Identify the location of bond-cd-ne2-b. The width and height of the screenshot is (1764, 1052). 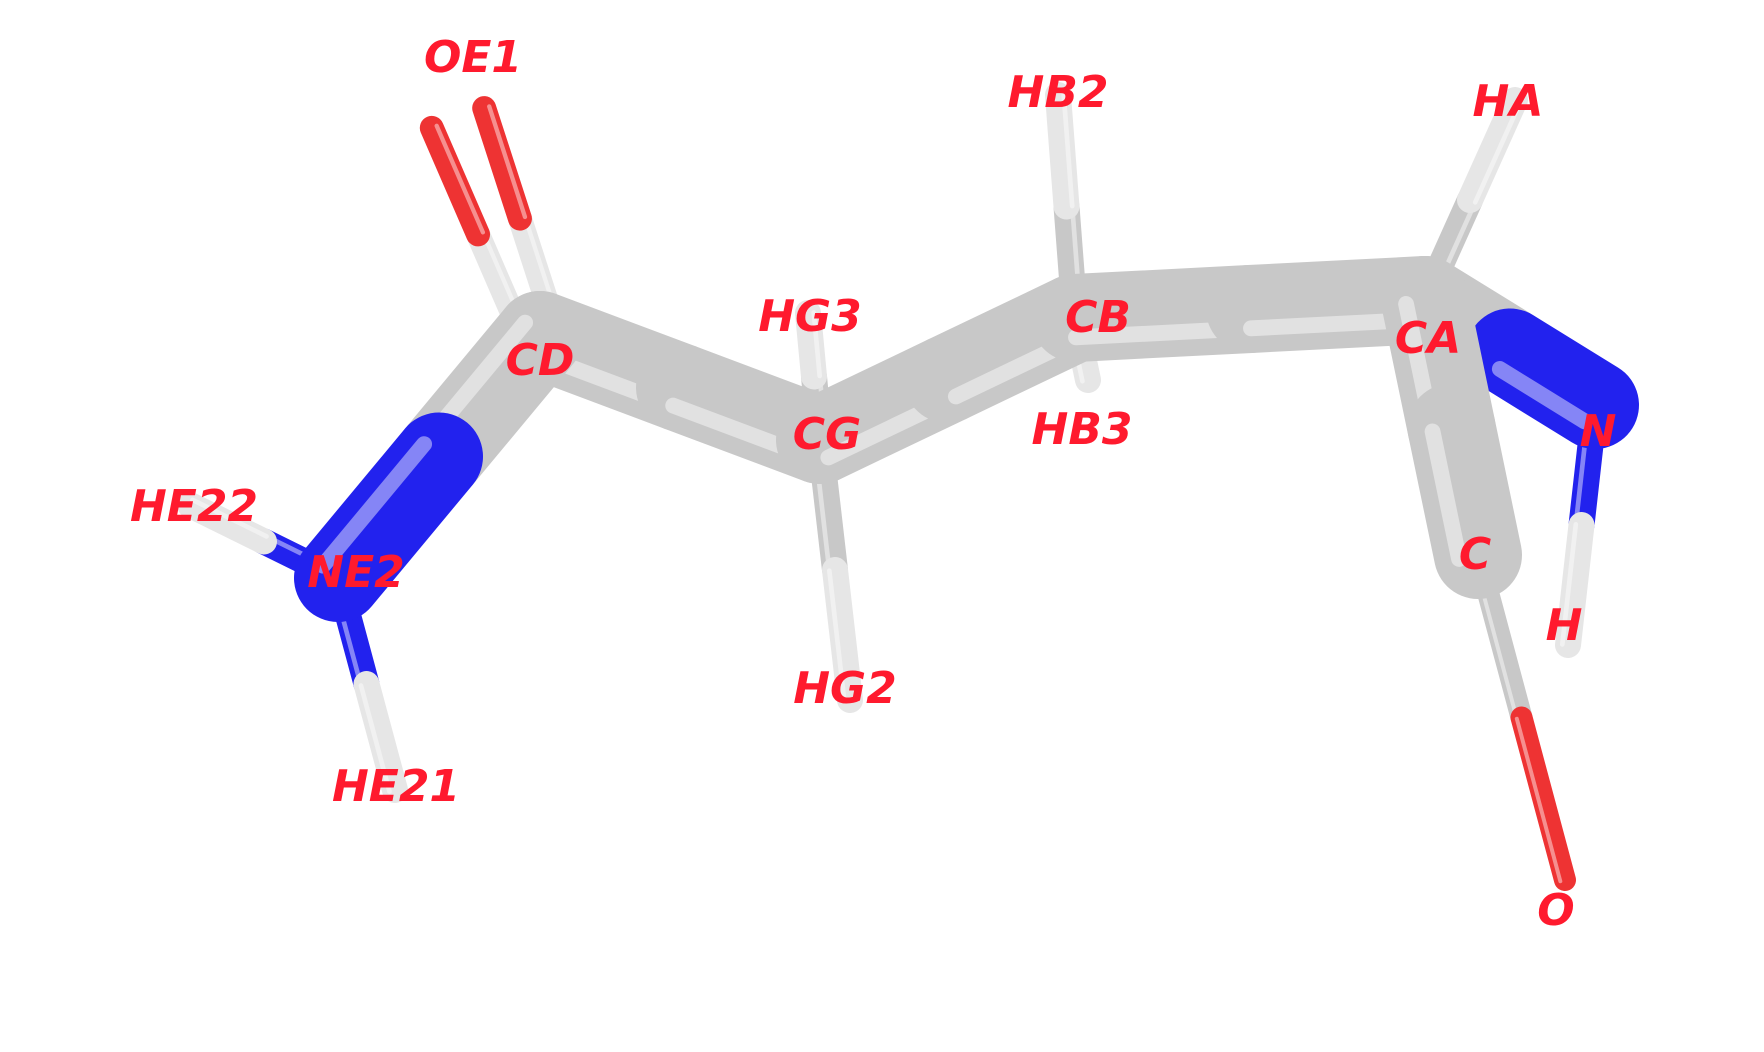
(388, 517).